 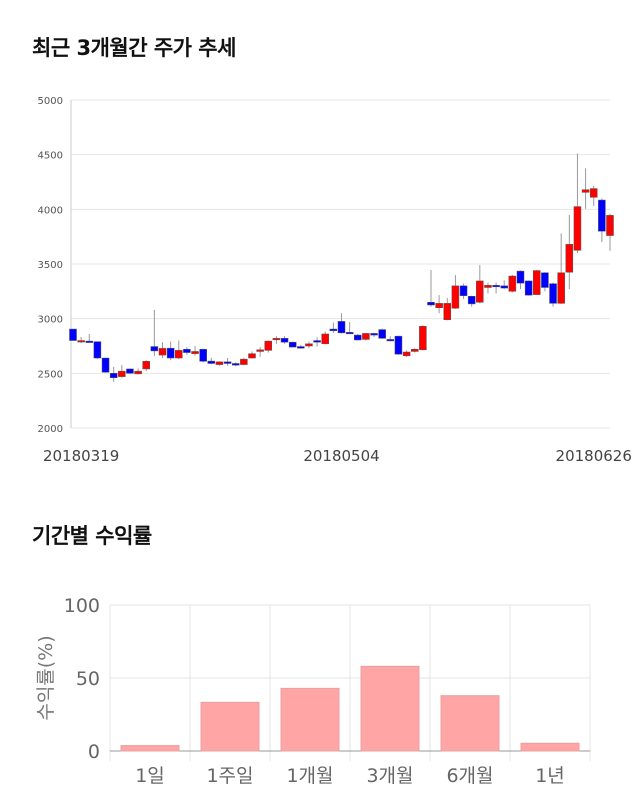 I want to click on y-tick-label: 5000, so click(x=50, y=101).